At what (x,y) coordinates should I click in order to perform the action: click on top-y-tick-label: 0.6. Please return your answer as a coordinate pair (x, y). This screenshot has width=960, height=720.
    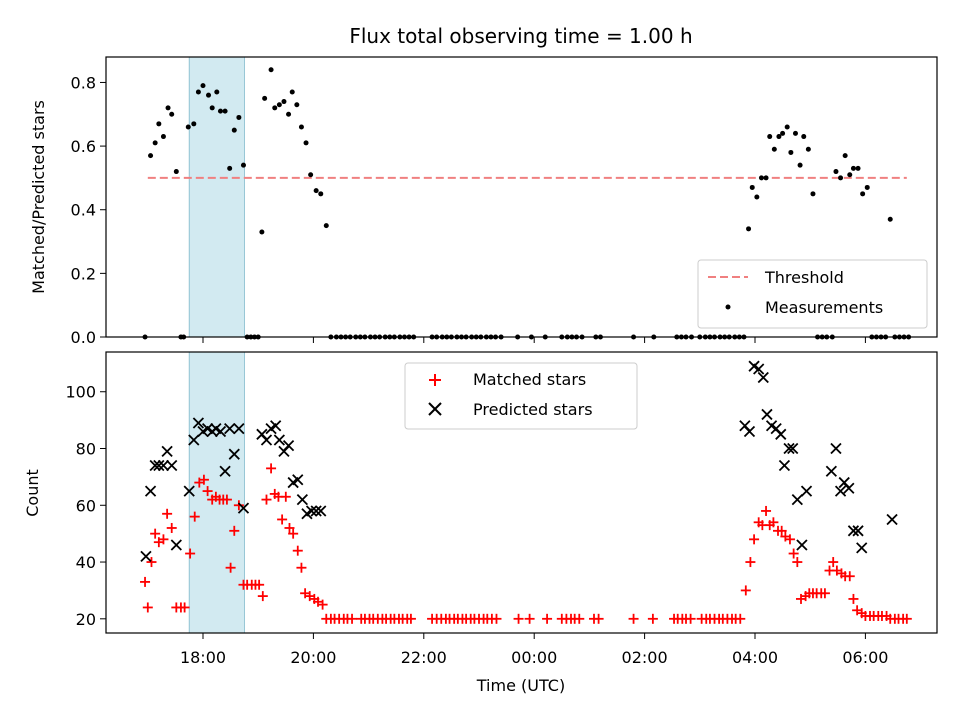
    Looking at the image, I should click on (83, 146).